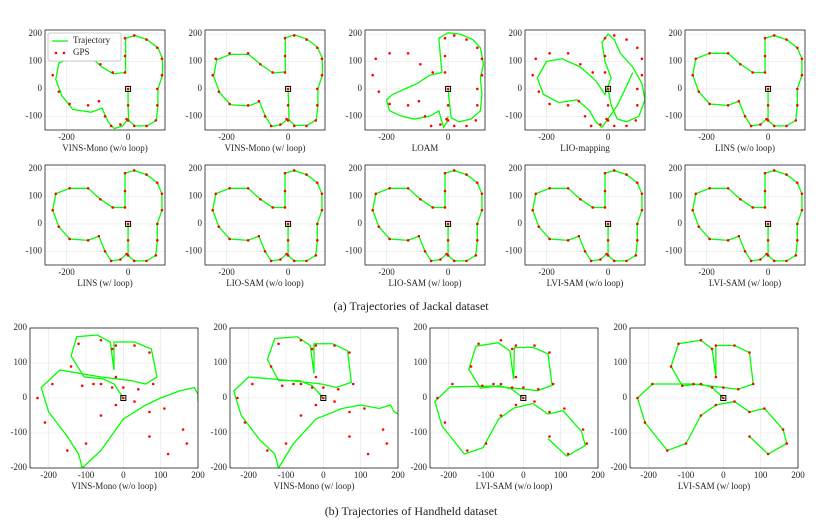  What do you see at coordinates (425, 283) in the screenshot?
I see `x-axis-label: LIO-SAM (w/ loop)` at bounding box center [425, 283].